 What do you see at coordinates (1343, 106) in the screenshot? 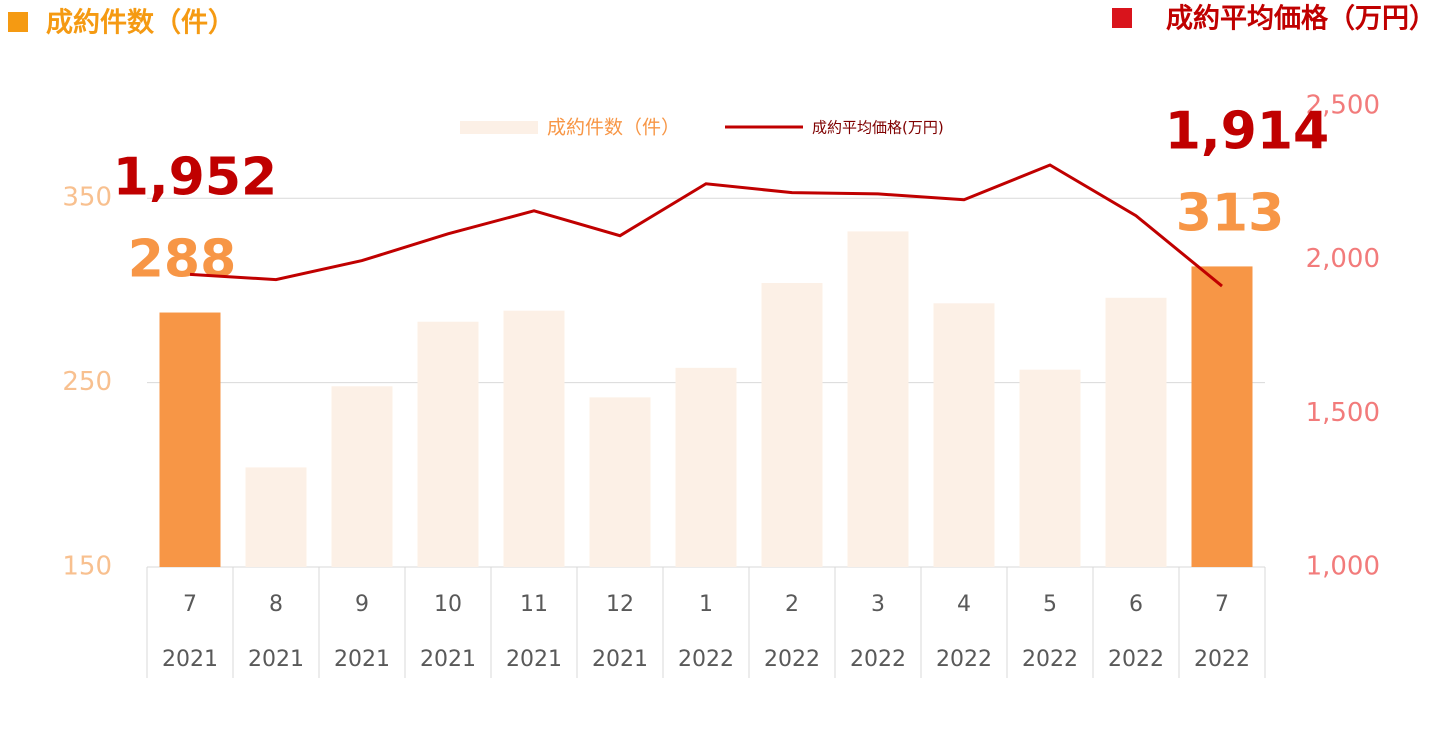
I see `y2-tick-label: 2,500` at bounding box center [1343, 106].